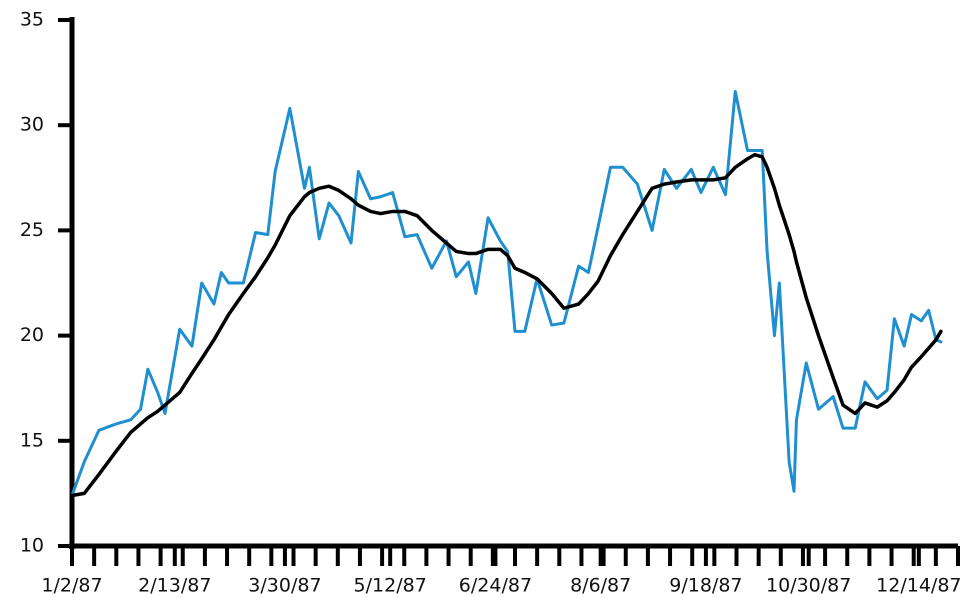  I want to click on x-tick-label: 5/12/87, so click(390, 586).